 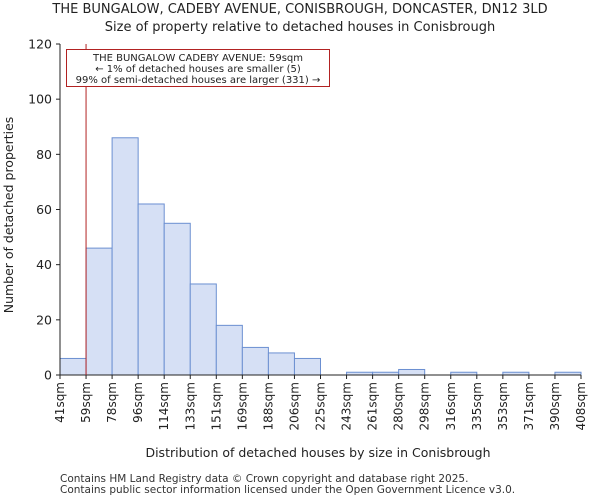 What do you see at coordinates (321, 406) in the screenshot?
I see `x-tick-label: 225sqm` at bounding box center [321, 406].